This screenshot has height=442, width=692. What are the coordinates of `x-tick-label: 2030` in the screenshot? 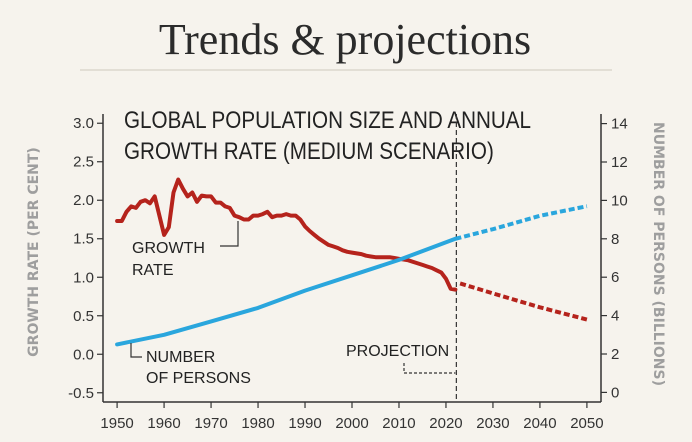 It's located at (492, 423).